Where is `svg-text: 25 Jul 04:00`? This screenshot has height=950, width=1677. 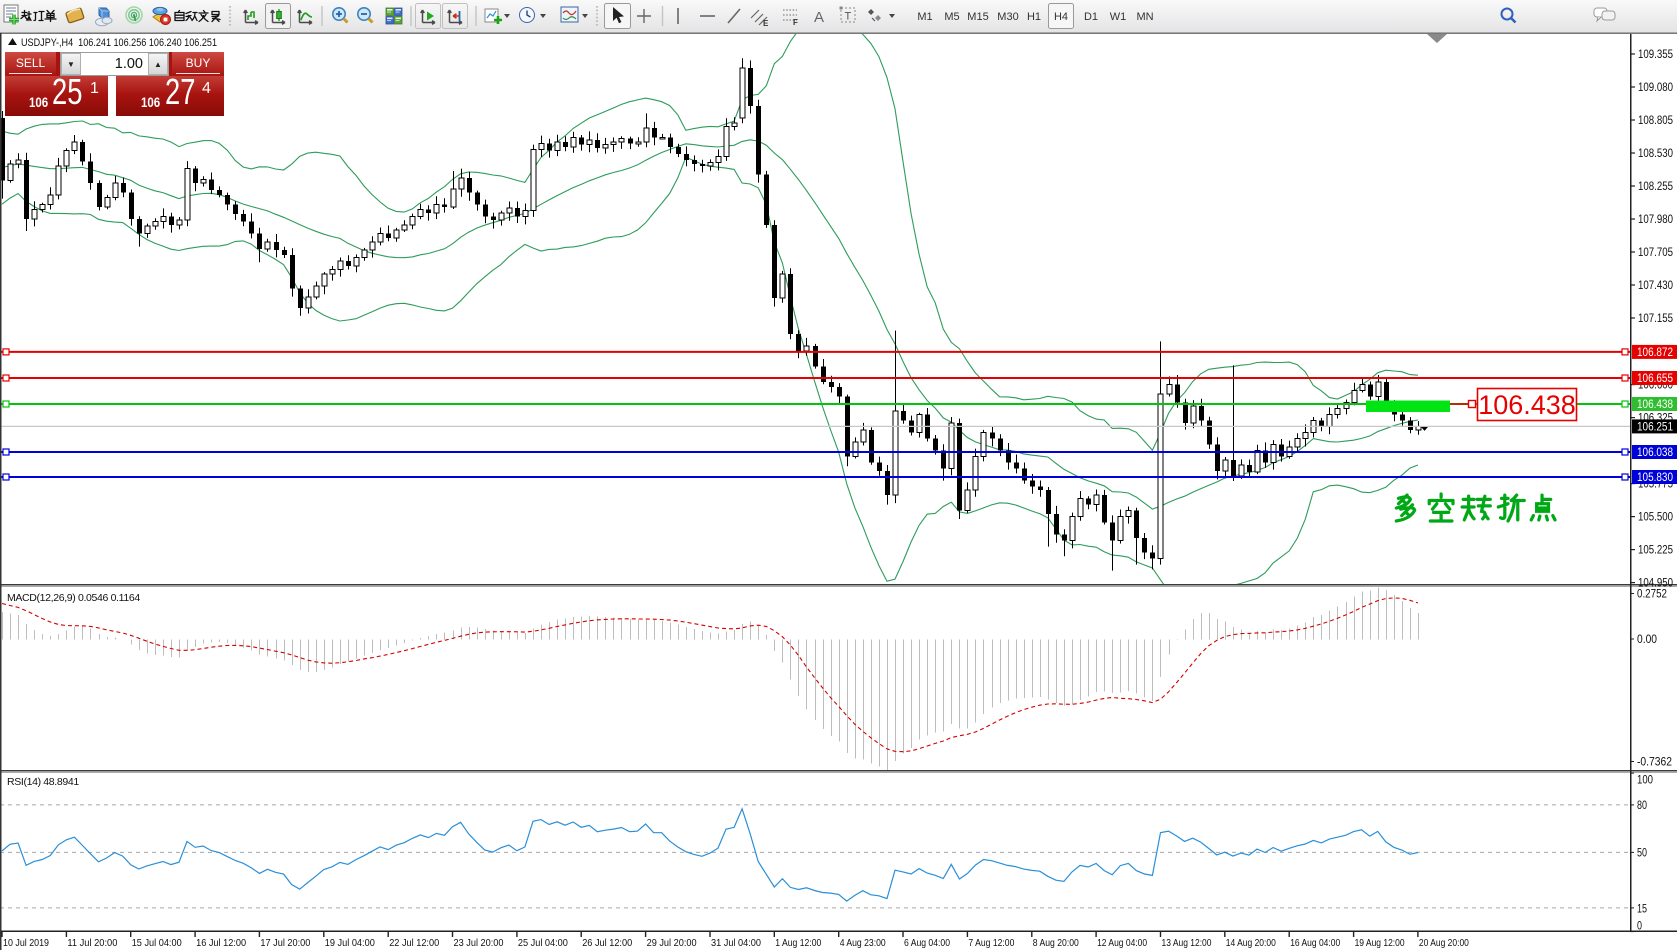
svg-text: 25 Jul 04:00 is located at coordinates (543, 943).